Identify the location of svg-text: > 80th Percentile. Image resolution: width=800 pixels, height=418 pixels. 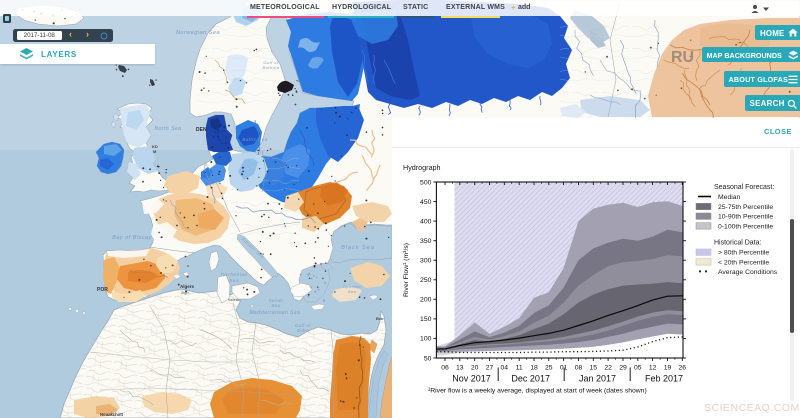
(743, 253).